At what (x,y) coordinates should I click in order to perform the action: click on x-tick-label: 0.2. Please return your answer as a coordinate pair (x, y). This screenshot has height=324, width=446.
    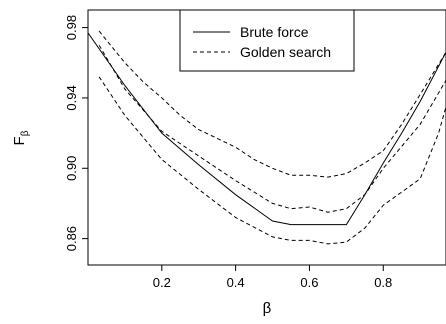
    Looking at the image, I should click on (162, 282).